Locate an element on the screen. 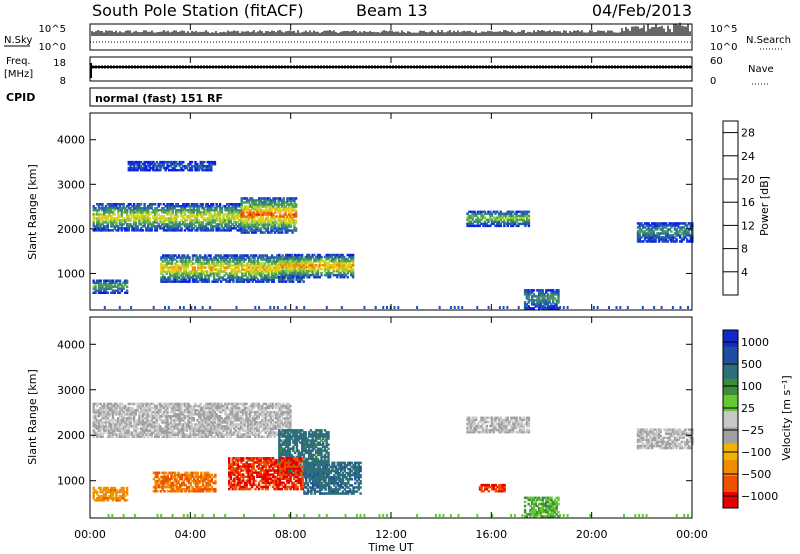 This screenshot has height=554, width=800. freq-label: Freq. is located at coordinates (18, 61).